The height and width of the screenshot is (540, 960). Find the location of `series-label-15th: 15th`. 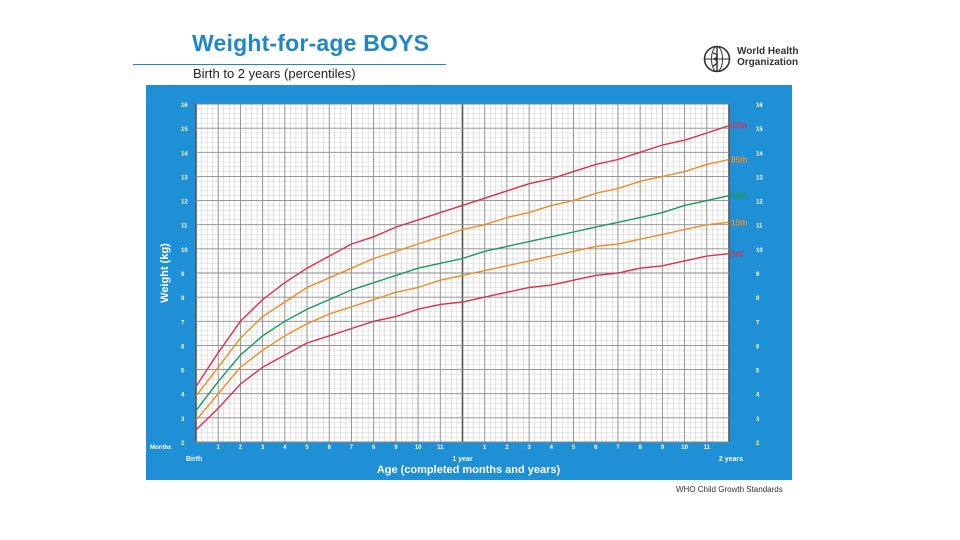

series-label-15th: 15th is located at coordinates (739, 222).